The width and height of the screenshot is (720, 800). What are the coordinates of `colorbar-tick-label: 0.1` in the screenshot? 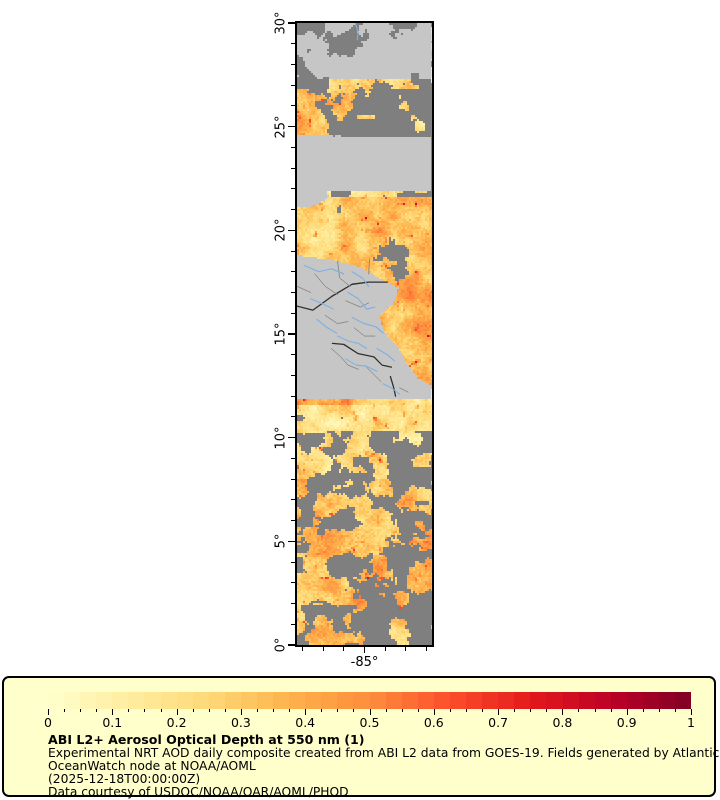 It's located at (112, 722).